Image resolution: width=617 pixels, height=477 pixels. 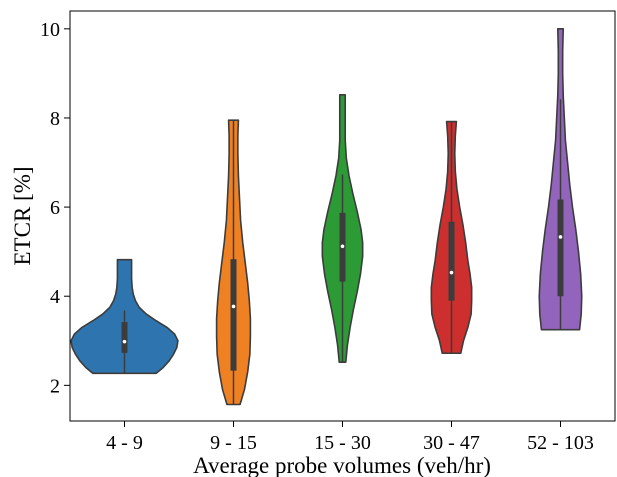 What do you see at coordinates (124, 443) in the screenshot?
I see `x-tick-label: 4 - 9` at bounding box center [124, 443].